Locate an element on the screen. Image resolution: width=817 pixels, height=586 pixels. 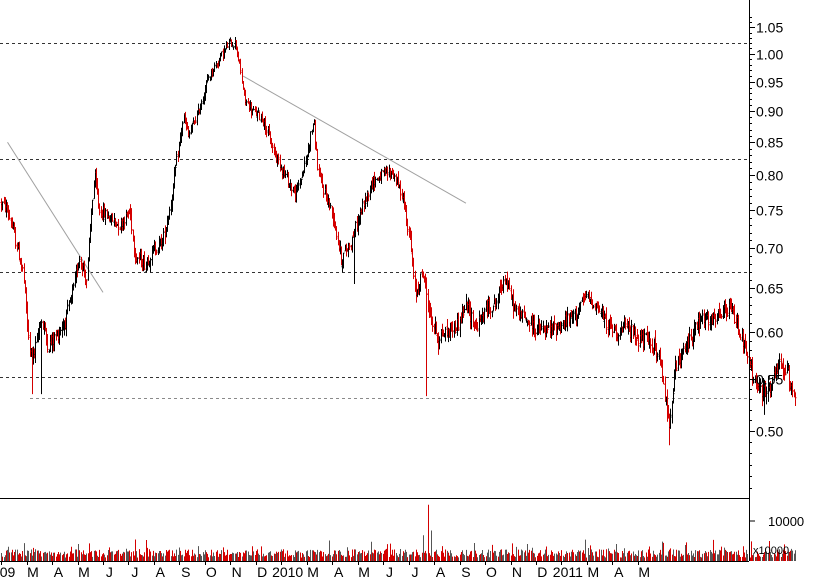
price-tick-label: 0.60 is located at coordinates (769, 333).